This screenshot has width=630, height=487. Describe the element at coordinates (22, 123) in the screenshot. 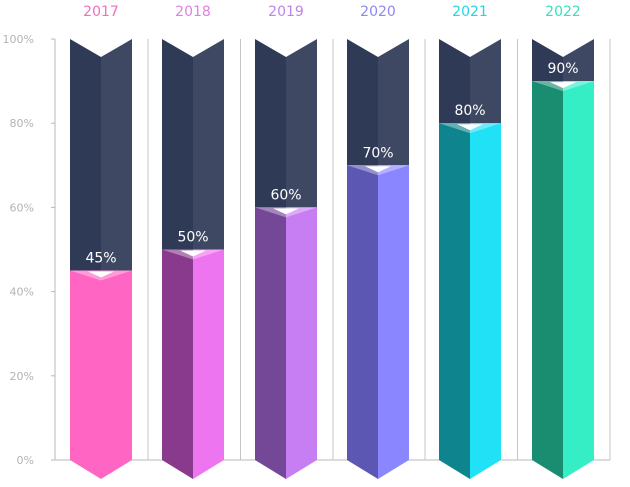

I see `y-tick-label: 80%` at that location.